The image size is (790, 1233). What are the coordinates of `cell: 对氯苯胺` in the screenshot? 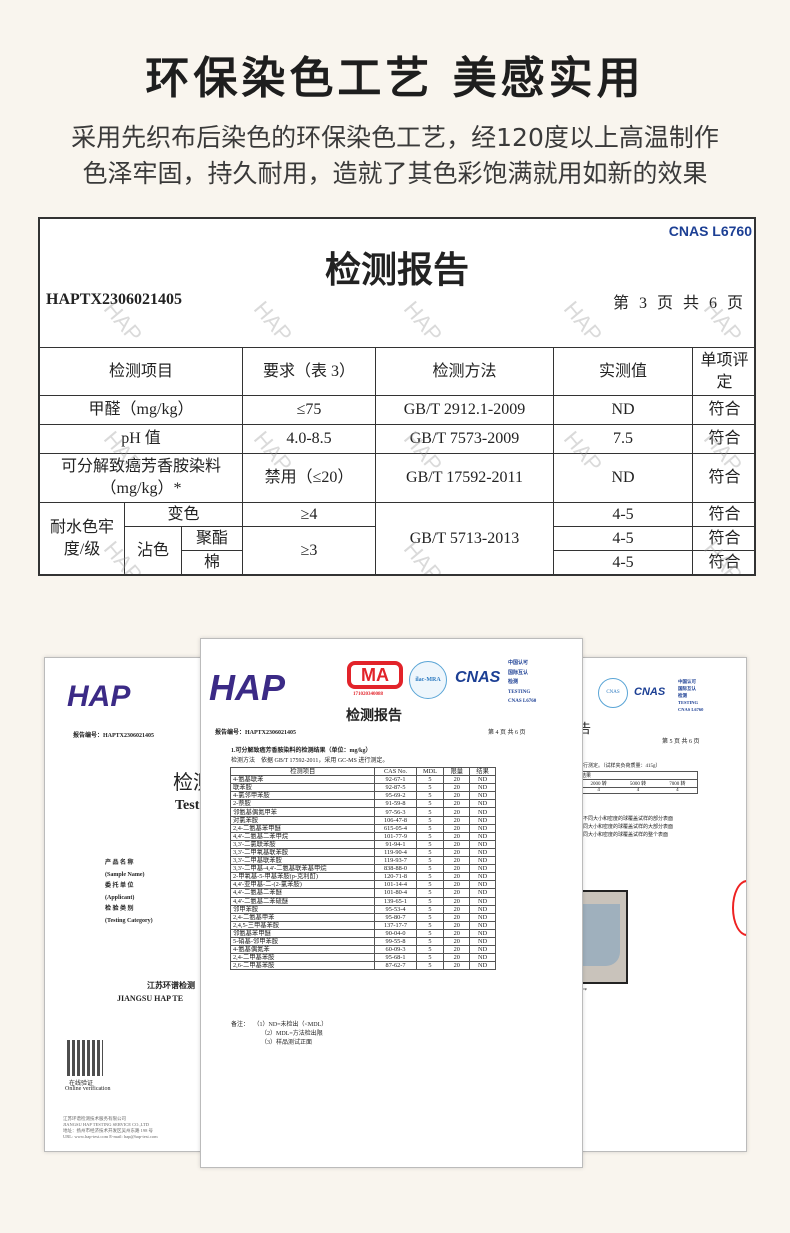 It's located at (302, 820).